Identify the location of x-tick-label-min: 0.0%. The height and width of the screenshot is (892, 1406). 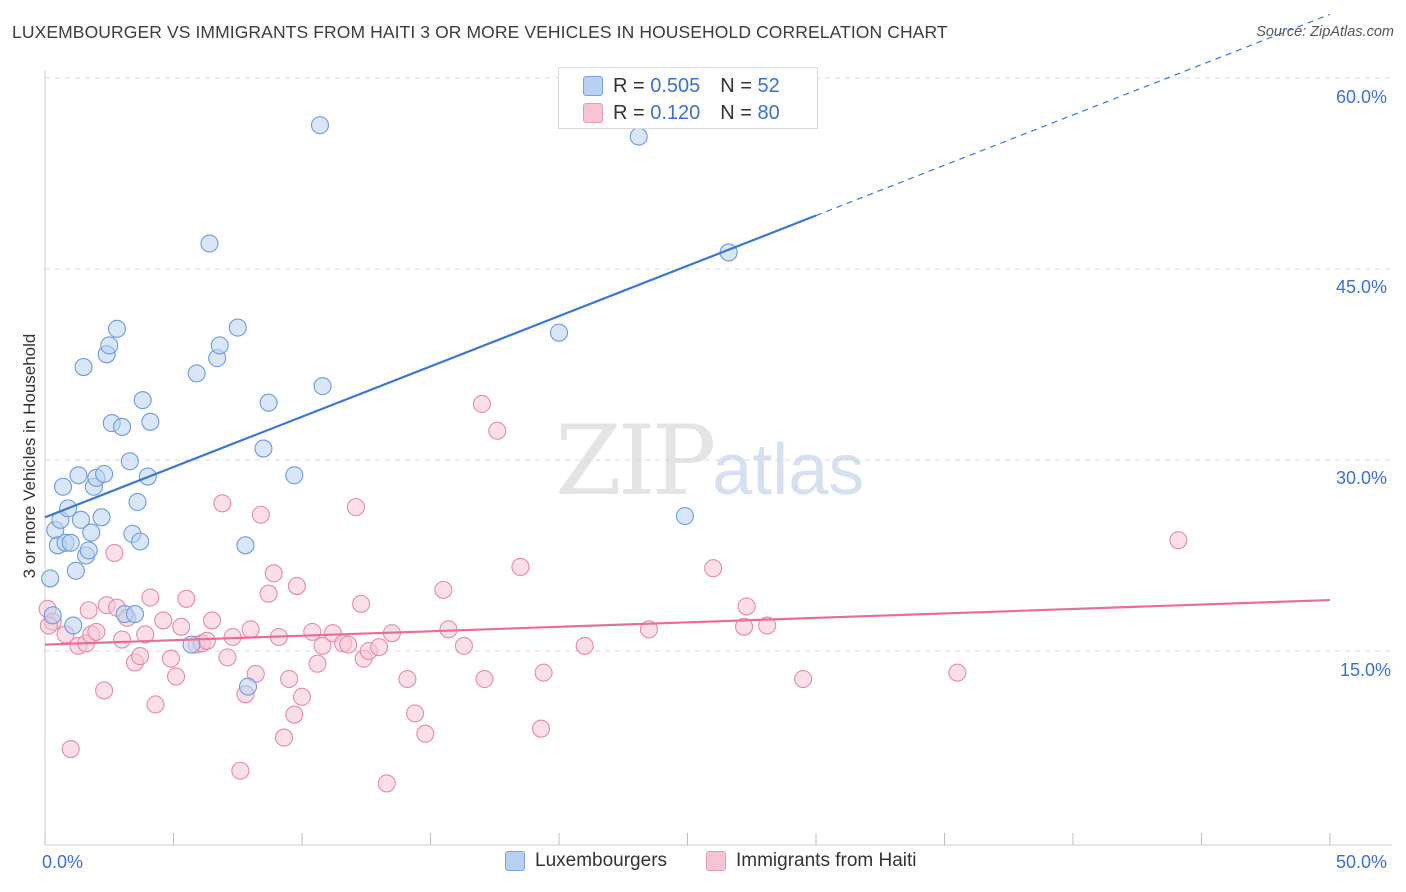
(63, 862).